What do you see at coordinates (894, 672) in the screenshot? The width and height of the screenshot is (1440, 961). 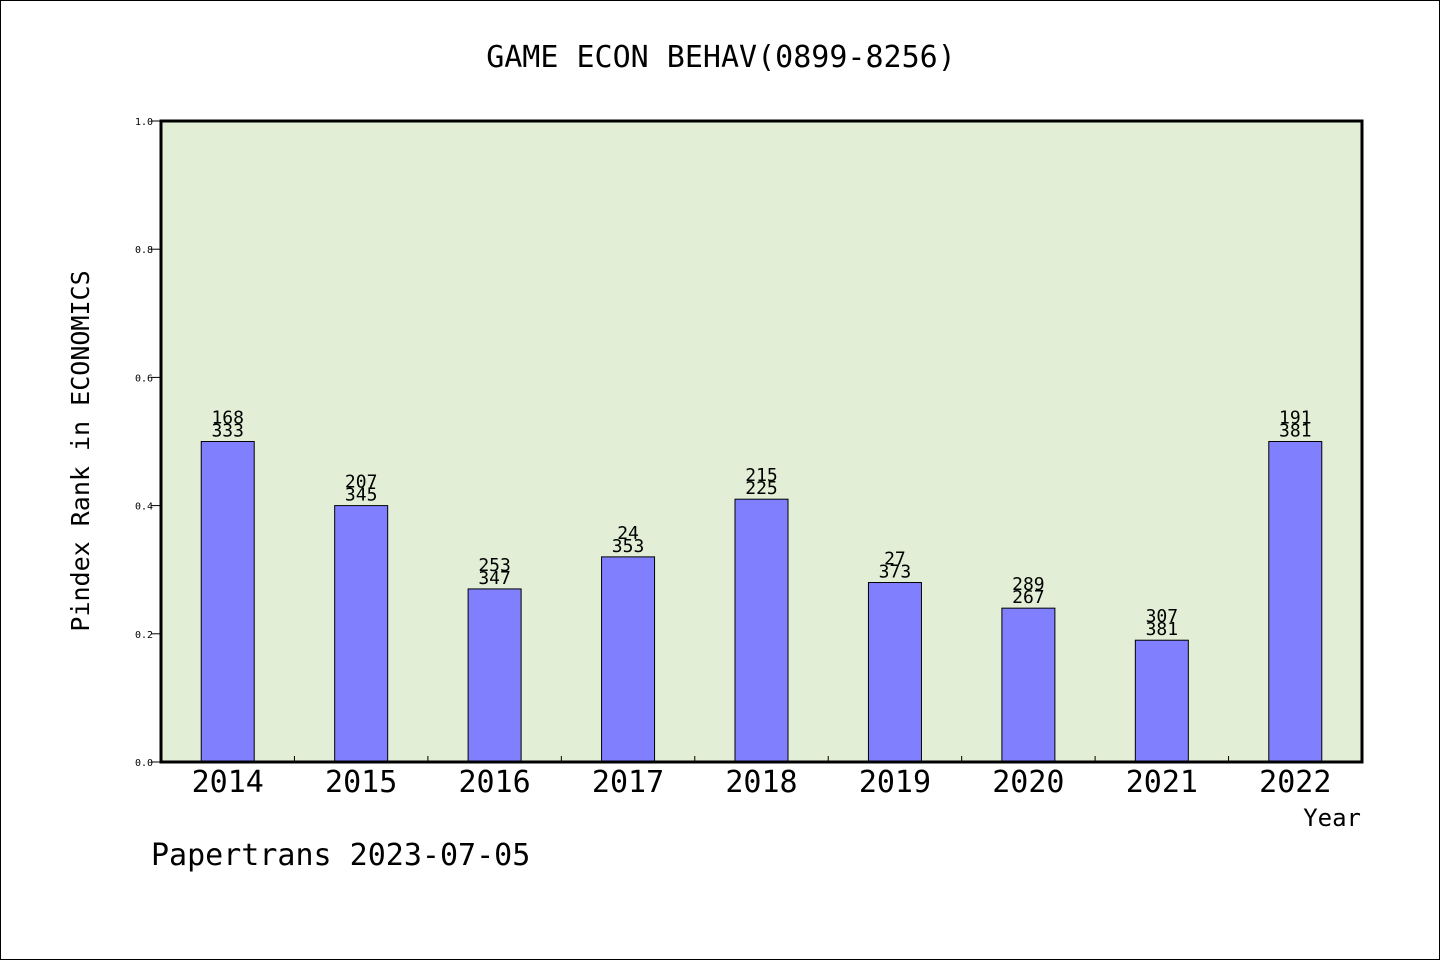 I see `bar-2019` at bounding box center [894, 672].